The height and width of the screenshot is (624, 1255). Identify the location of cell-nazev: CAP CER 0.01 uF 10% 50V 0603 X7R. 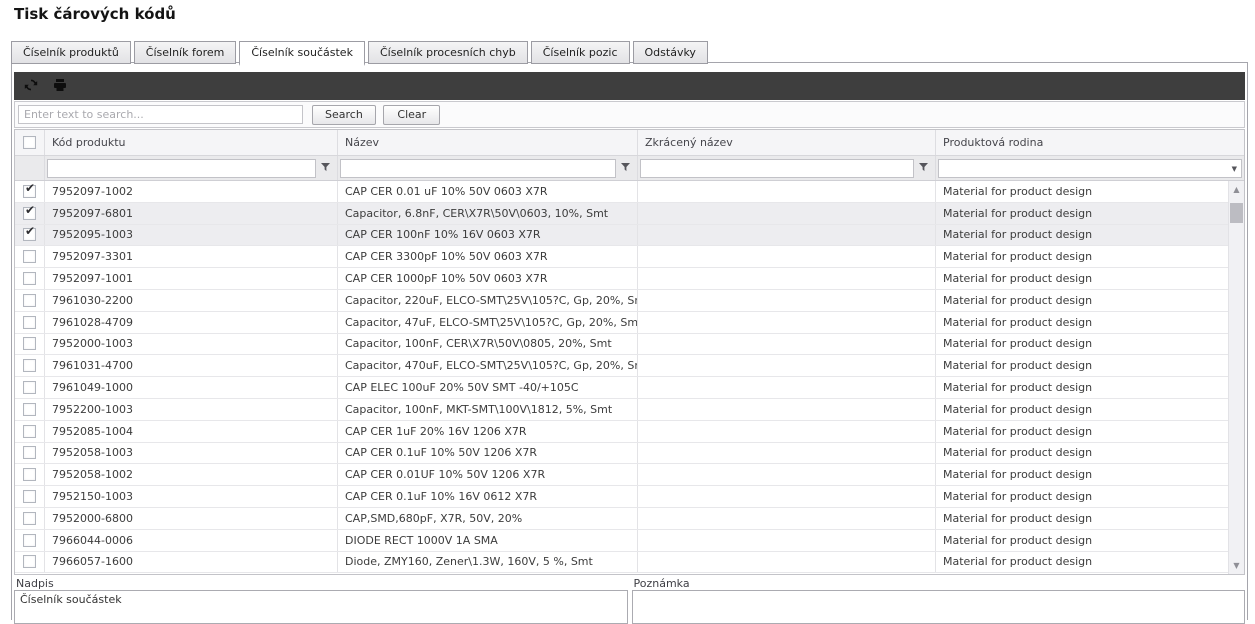
(488, 191).